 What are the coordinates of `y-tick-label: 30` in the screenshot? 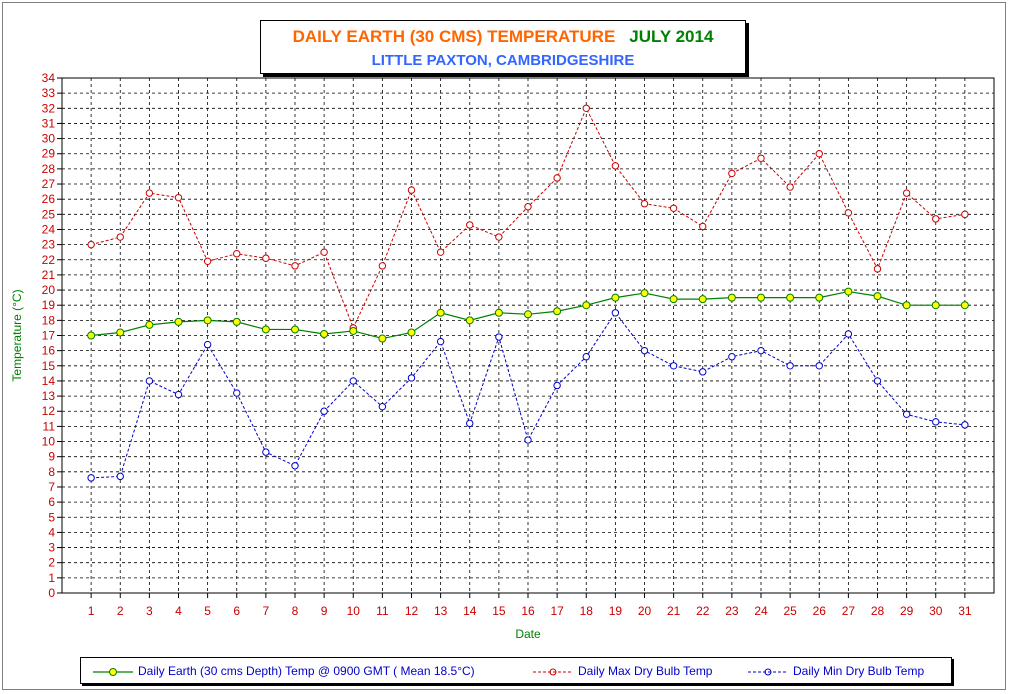 It's located at (49, 139).